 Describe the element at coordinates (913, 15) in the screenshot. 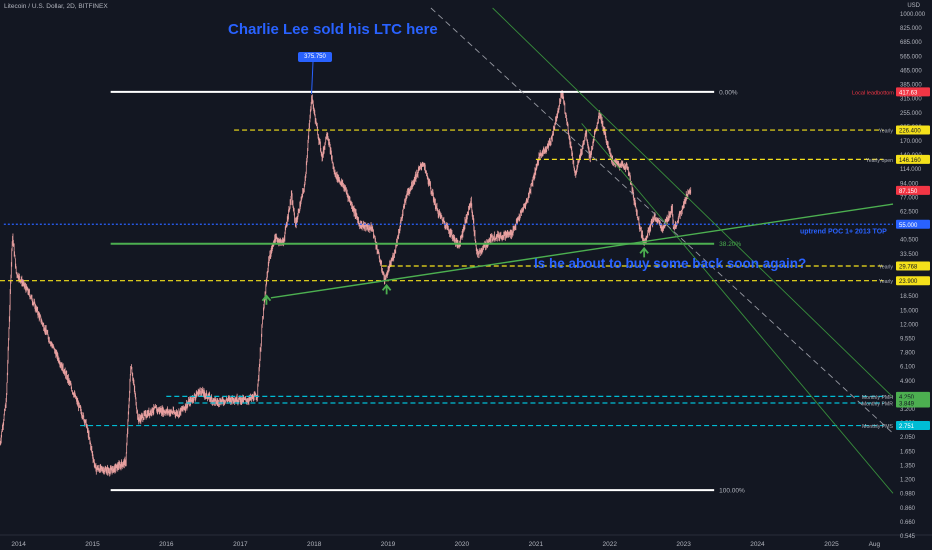

I see `price-tick-label: 1000.000` at that location.